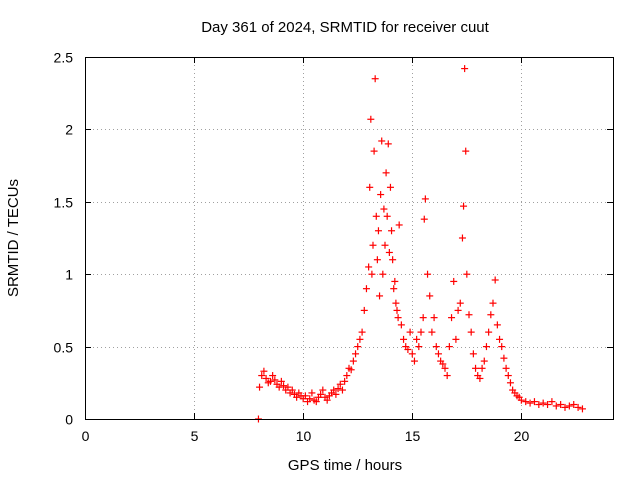 This screenshot has height=480, width=640. What do you see at coordinates (69, 130) in the screenshot?
I see `y-tick-label: 2` at bounding box center [69, 130].